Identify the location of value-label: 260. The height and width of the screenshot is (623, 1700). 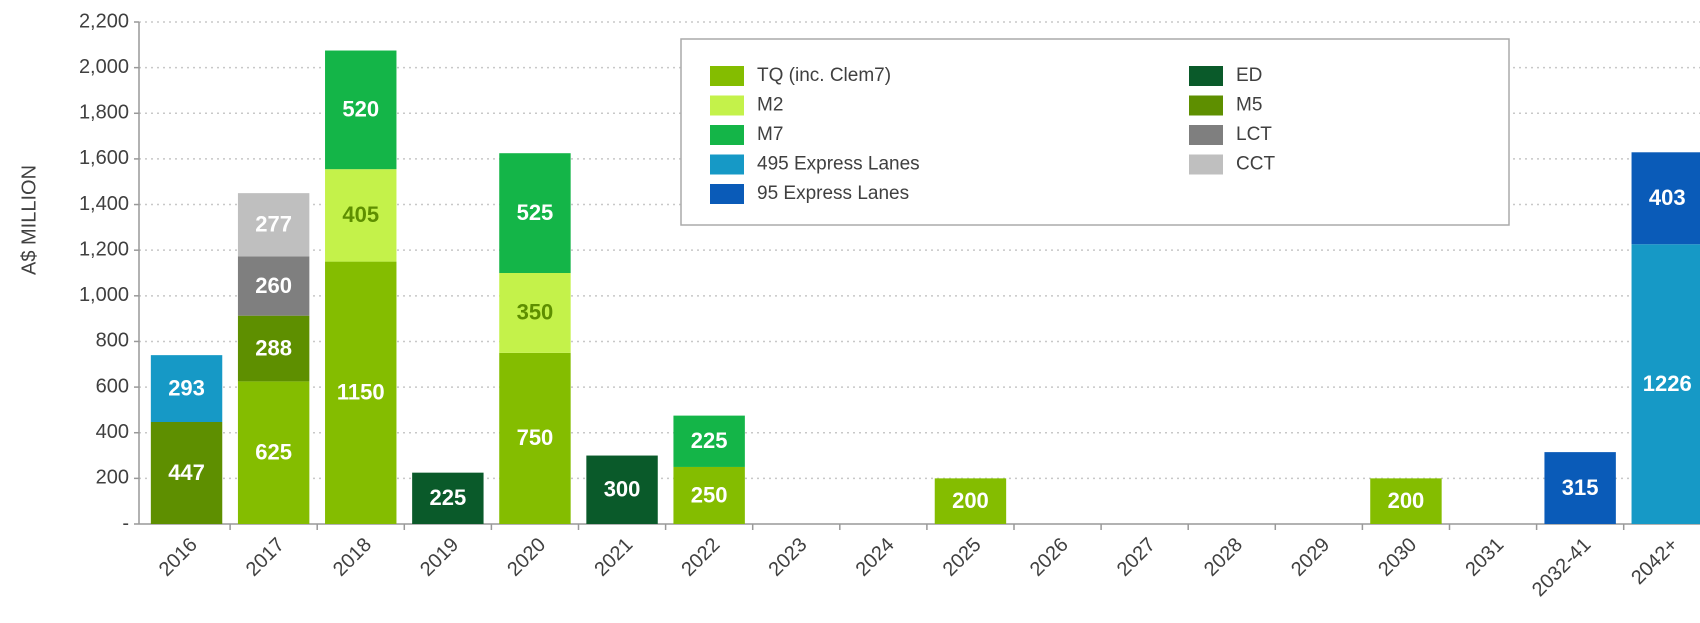
(273, 285).